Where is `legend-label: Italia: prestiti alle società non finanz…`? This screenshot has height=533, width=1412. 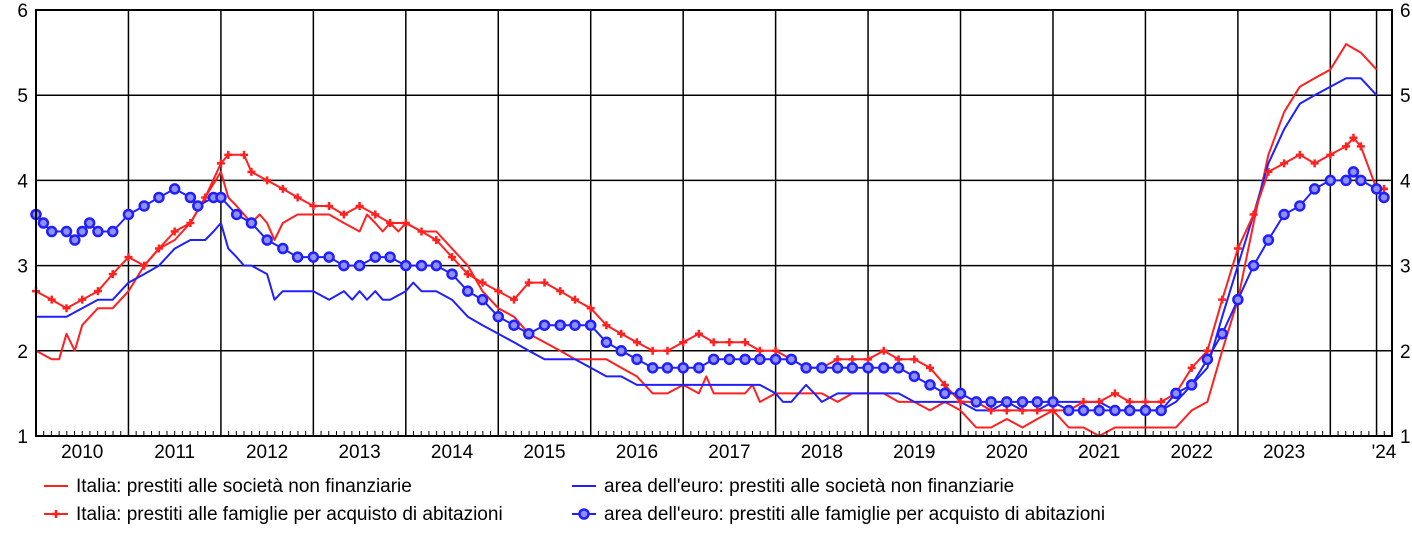 legend-label: Italia: prestiti alle società non finanz… is located at coordinates (244, 486).